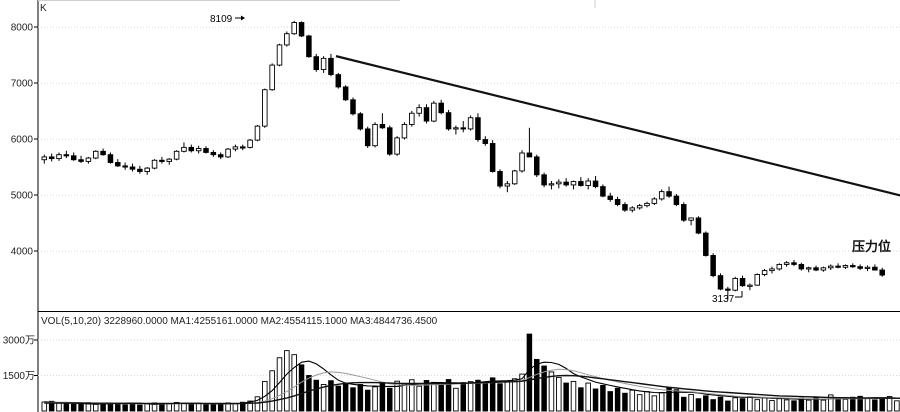 This screenshot has width=900, height=412. I want to click on price-tick-label: 4000, so click(22, 252).